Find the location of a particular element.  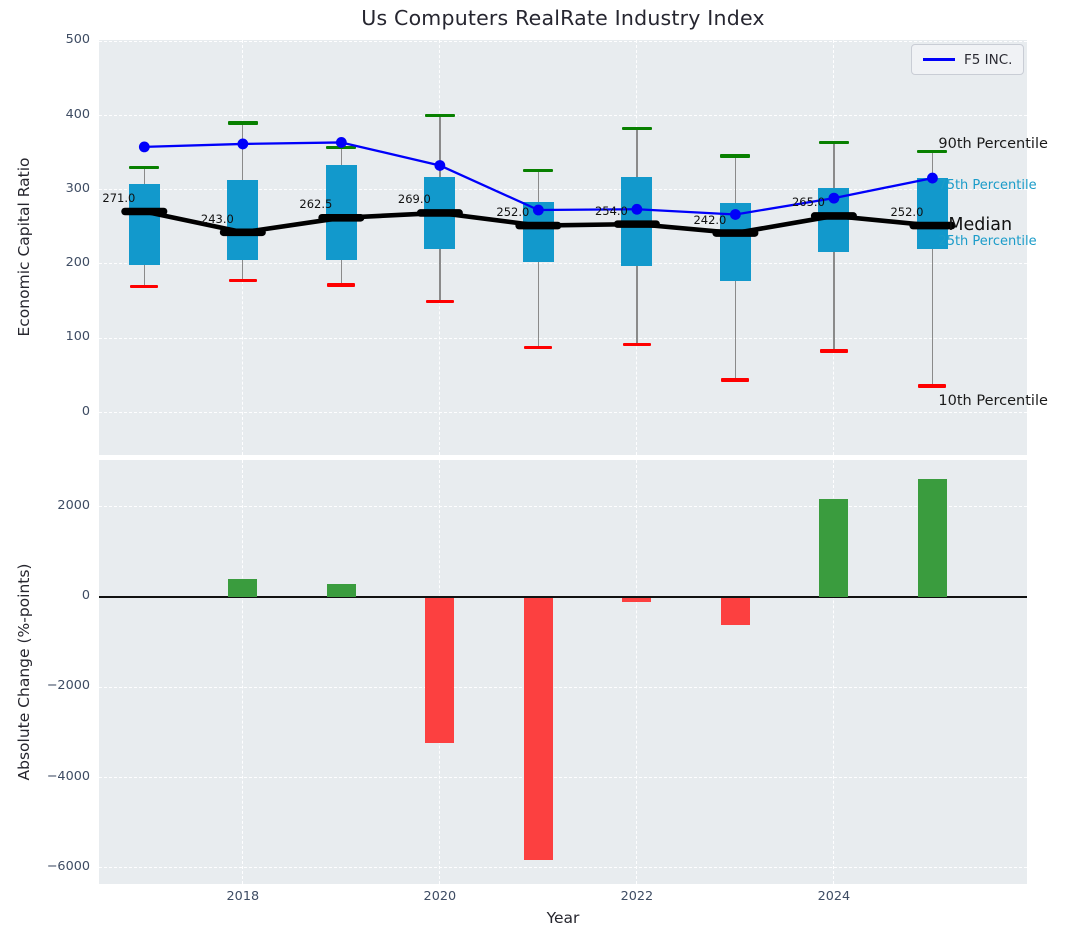

top-ytick-100: 100 is located at coordinates (77, 337).